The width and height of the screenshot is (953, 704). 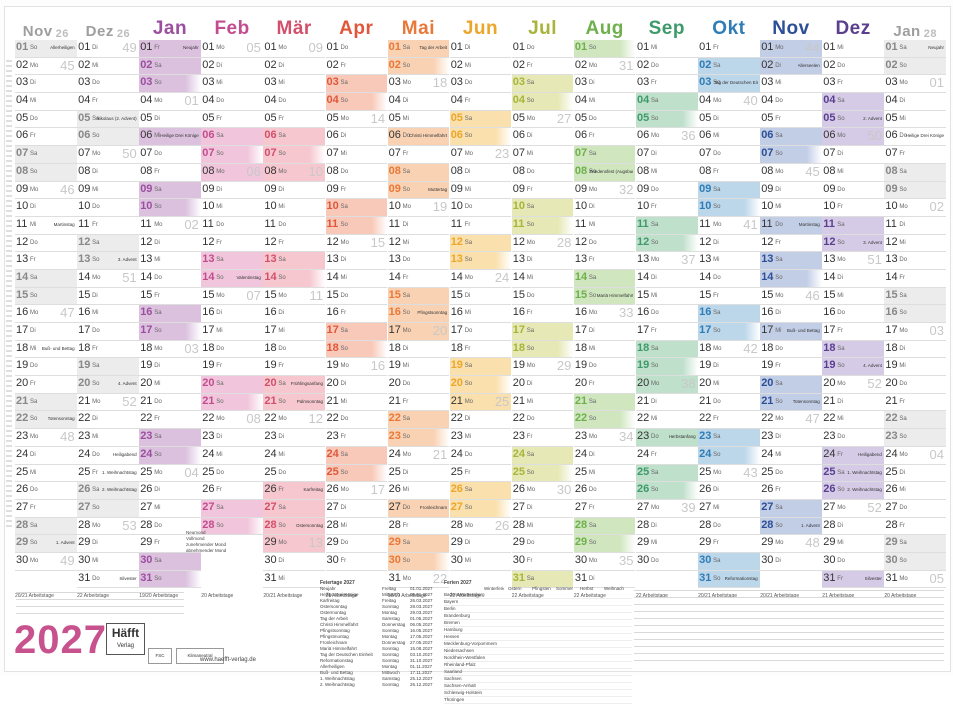 What do you see at coordinates (791, 24) in the screenshot?
I see `month-header: Nov` at bounding box center [791, 24].